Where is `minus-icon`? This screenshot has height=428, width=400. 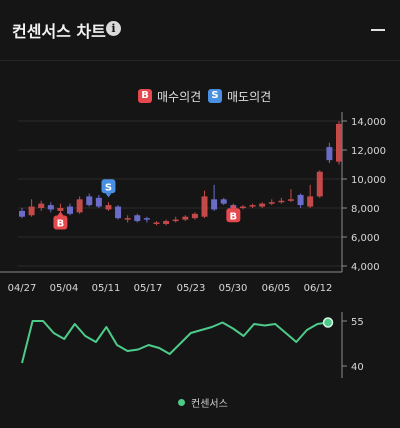 minus-icon is located at coordinates (378, 30).